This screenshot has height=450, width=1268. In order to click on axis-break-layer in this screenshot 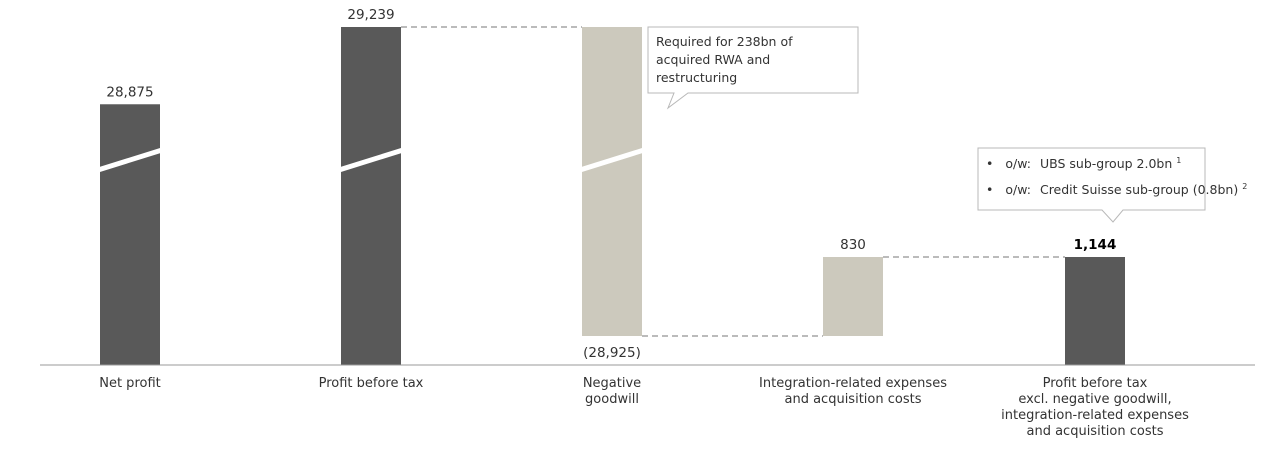, I will do `click(371, 160)`.